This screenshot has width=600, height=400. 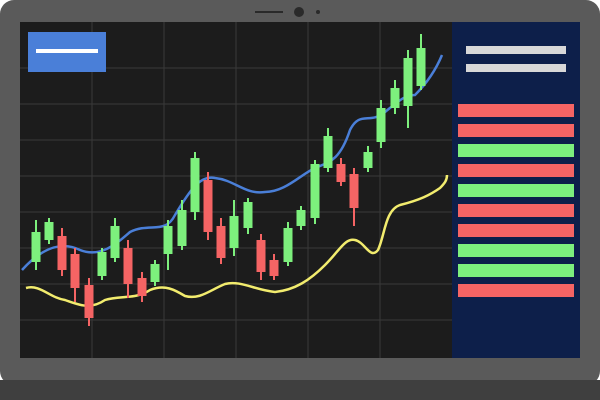 What do you see at coordinates (516, 200) in the screenshot?
I see `panel-rows` at bounding box center [516, 200].